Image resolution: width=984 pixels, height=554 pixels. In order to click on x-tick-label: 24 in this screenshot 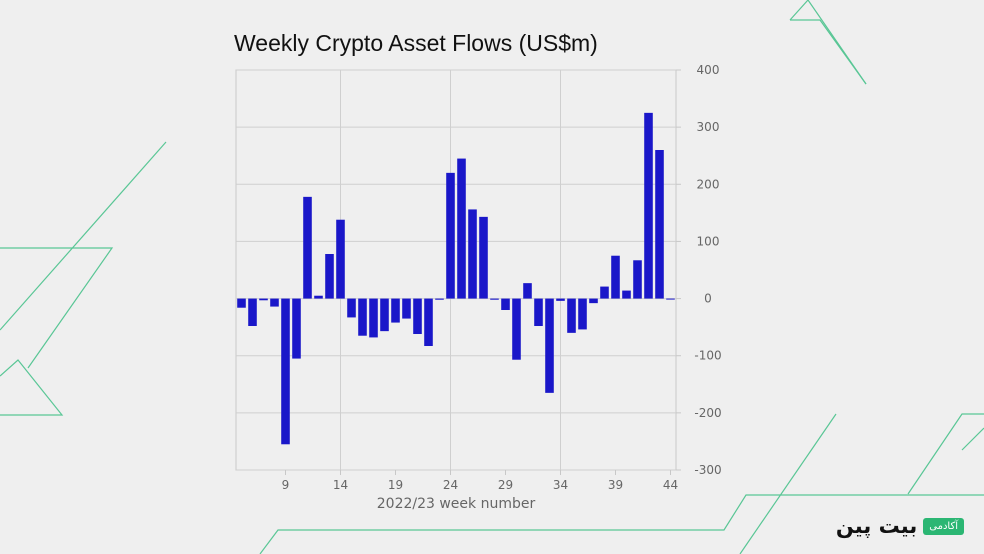, I will do `click(450, 485)`.